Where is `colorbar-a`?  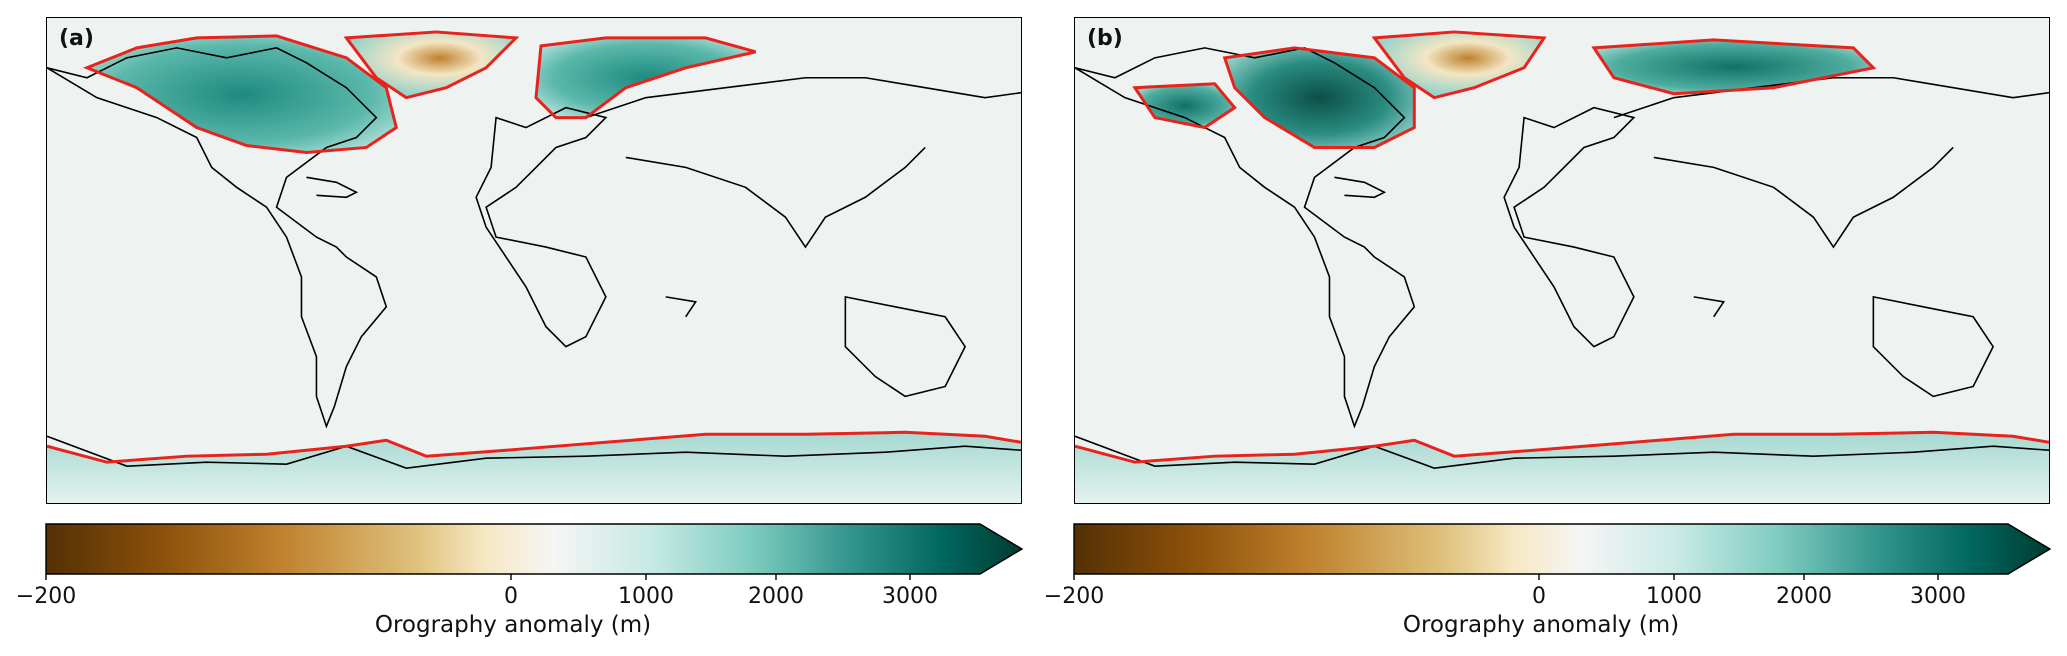
colorbar-a is located at coordinates (534, 551).